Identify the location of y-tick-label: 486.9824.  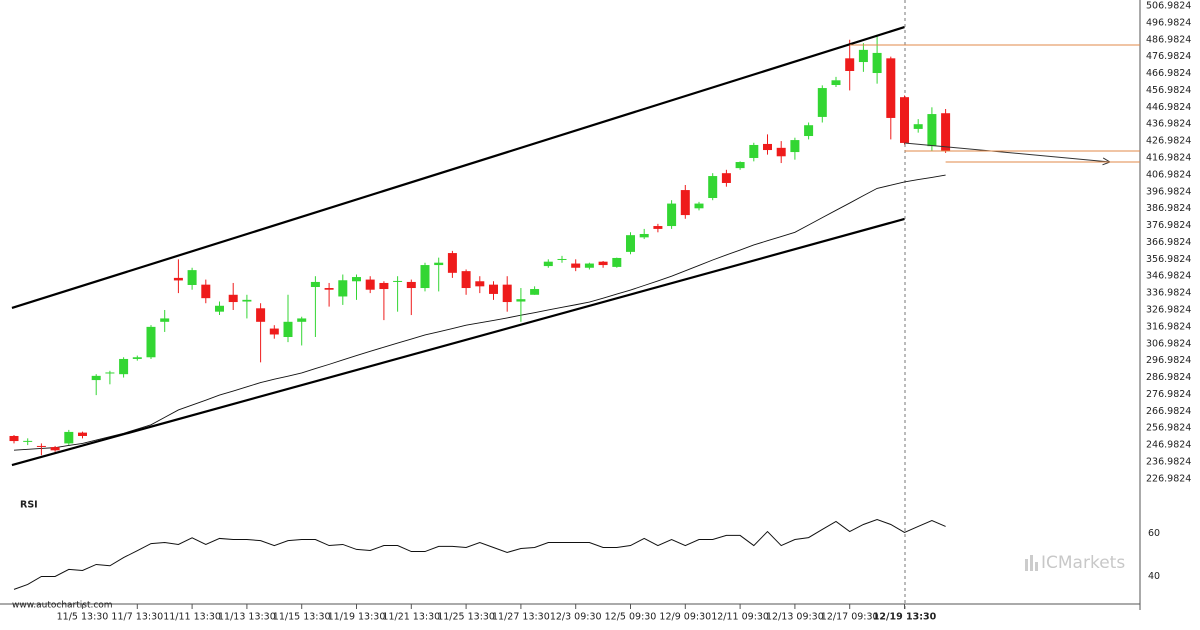
(1168, 39).